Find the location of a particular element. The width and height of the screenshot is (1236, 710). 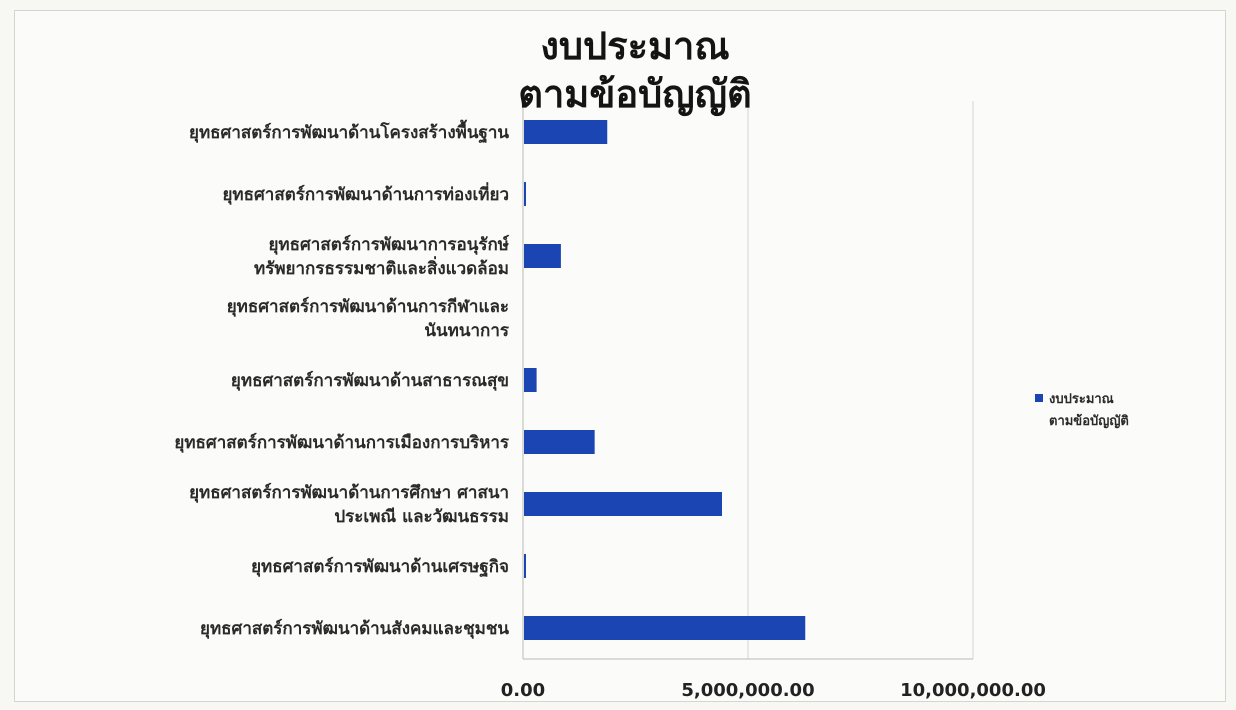

x-tick-label-1: 5,000,000.00 is located at coordinates (747, 690).